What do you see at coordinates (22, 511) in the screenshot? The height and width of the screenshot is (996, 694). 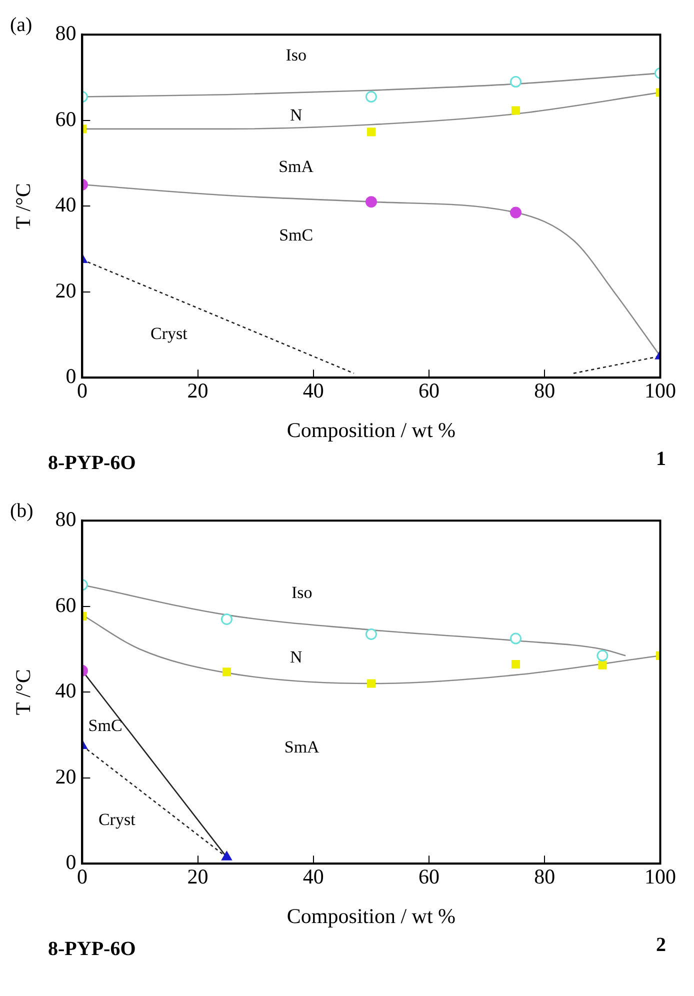 I see `text: (b)` at bounding box center [22, 511].